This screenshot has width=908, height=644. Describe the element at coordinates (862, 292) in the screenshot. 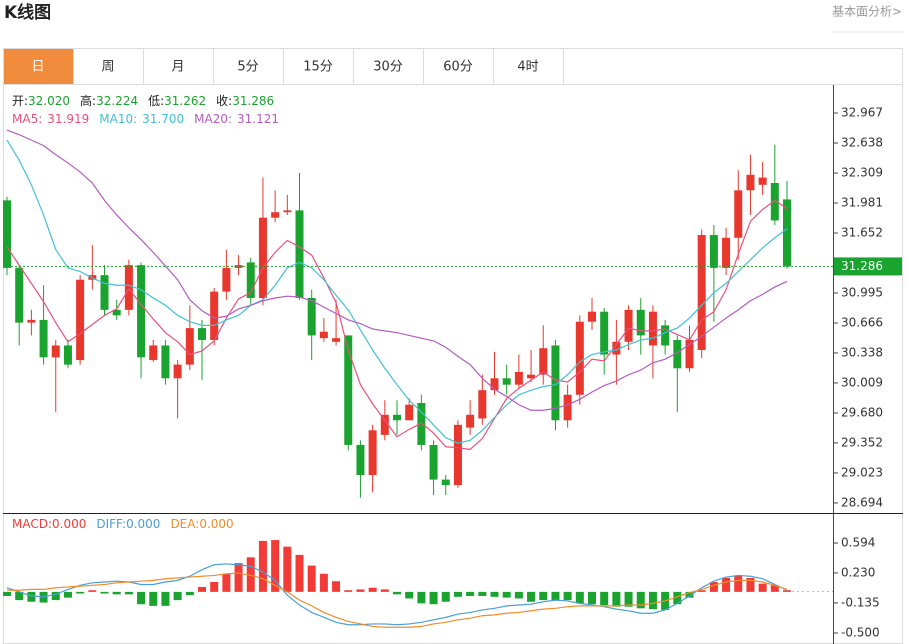

I see `y-tick-label: 30.995` at that location.